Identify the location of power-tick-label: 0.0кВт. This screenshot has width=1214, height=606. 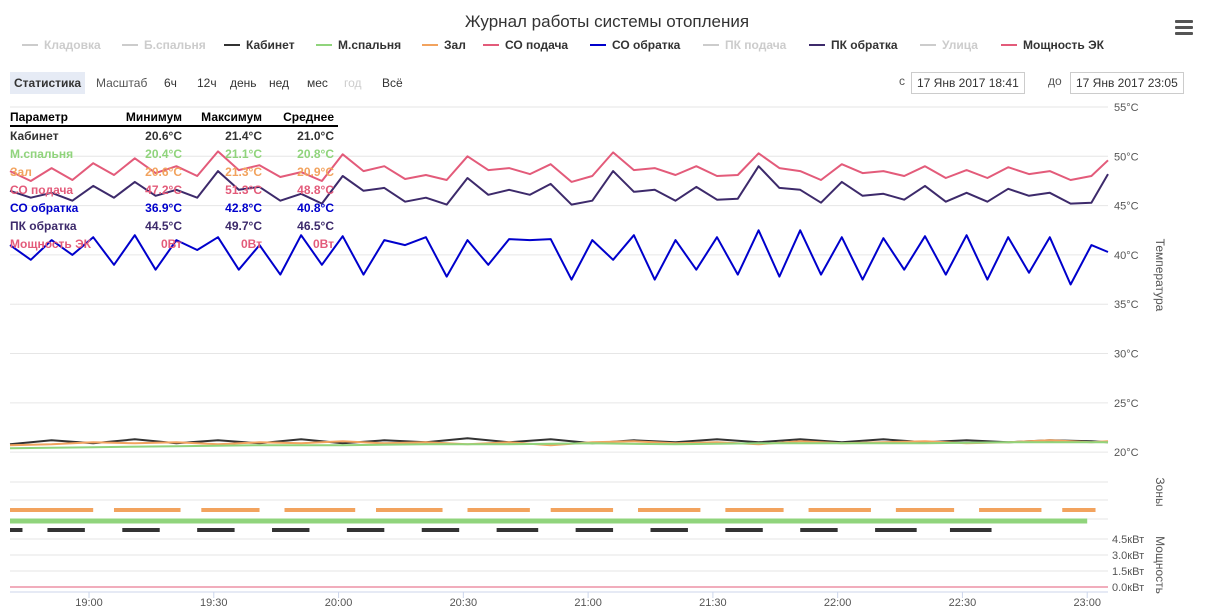
(1128, 588).